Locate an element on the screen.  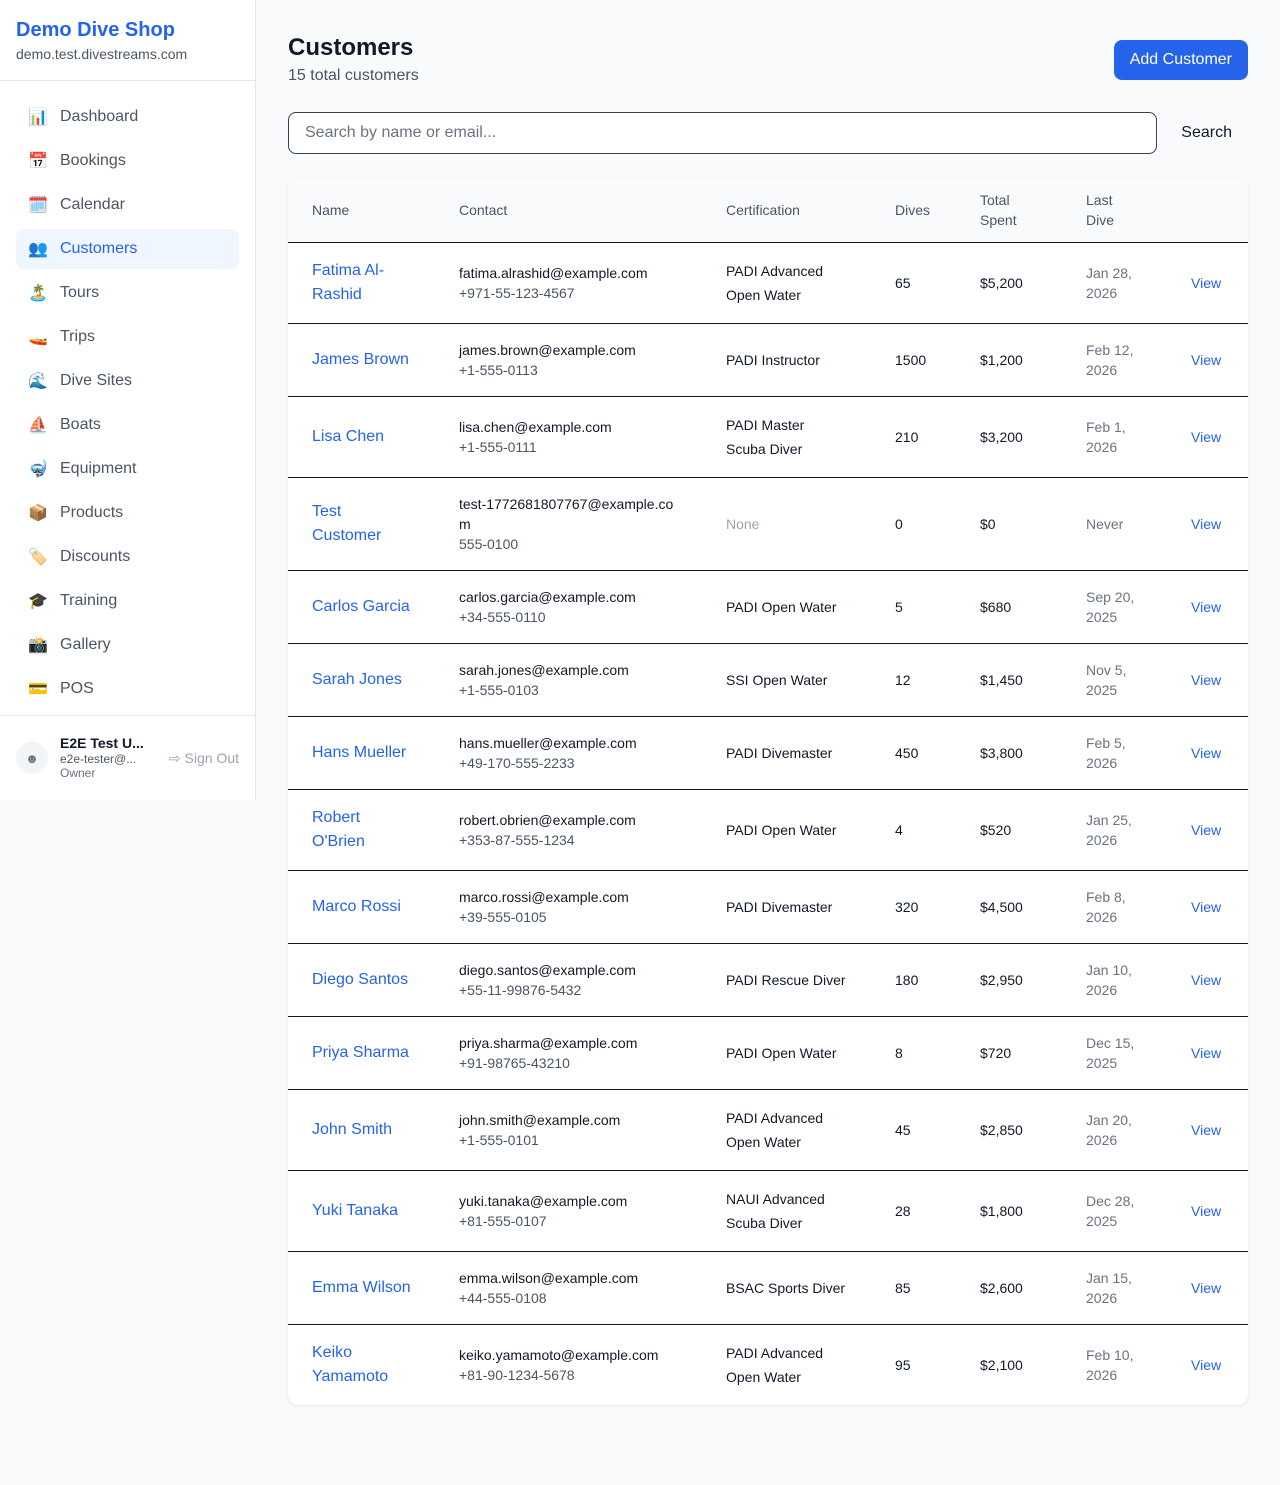
boats-icon: ⛵ is located at coordinates (38, 425).